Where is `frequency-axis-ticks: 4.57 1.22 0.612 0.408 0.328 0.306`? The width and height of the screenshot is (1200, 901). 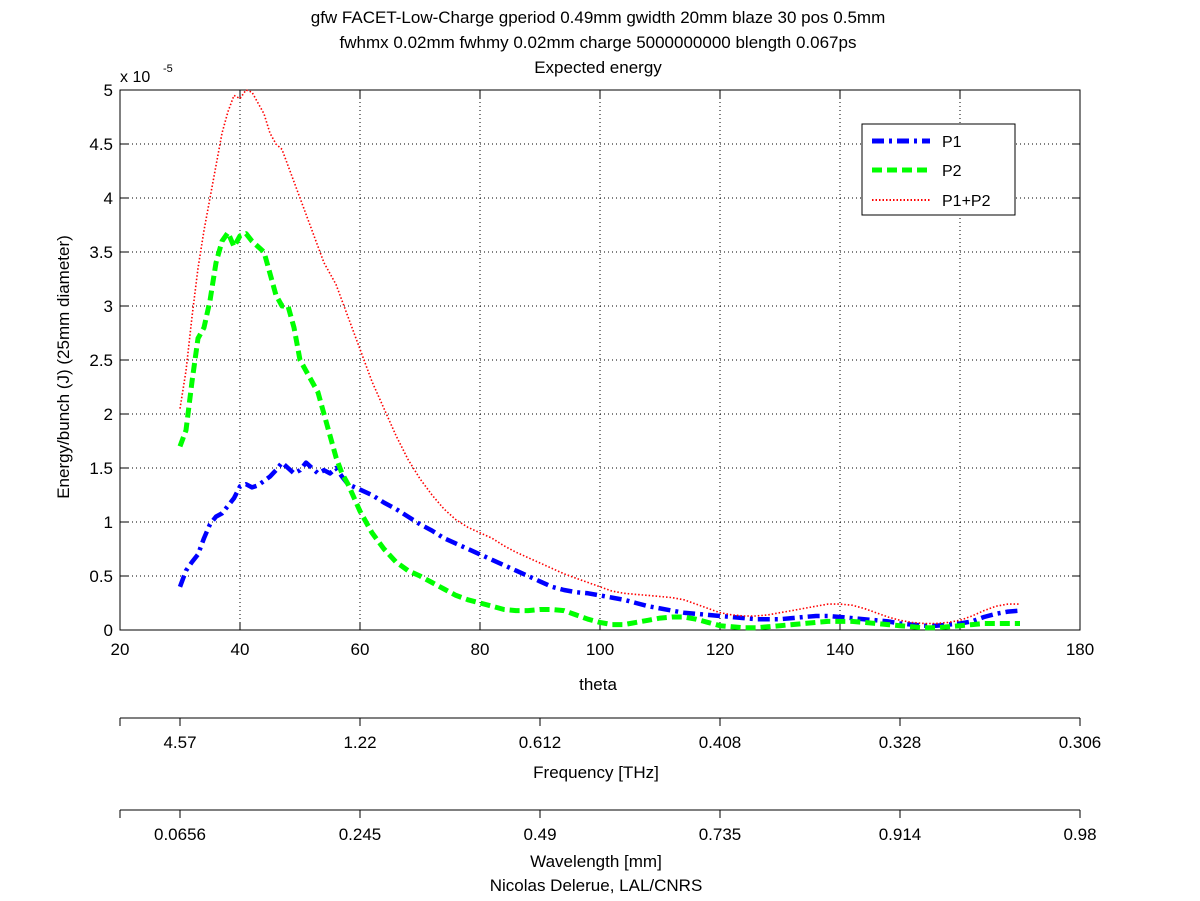 frequency-axis-ticks: 4.57 1.22 0.612 0.408 0.328 0.306 is located at coordinates (610, 735).